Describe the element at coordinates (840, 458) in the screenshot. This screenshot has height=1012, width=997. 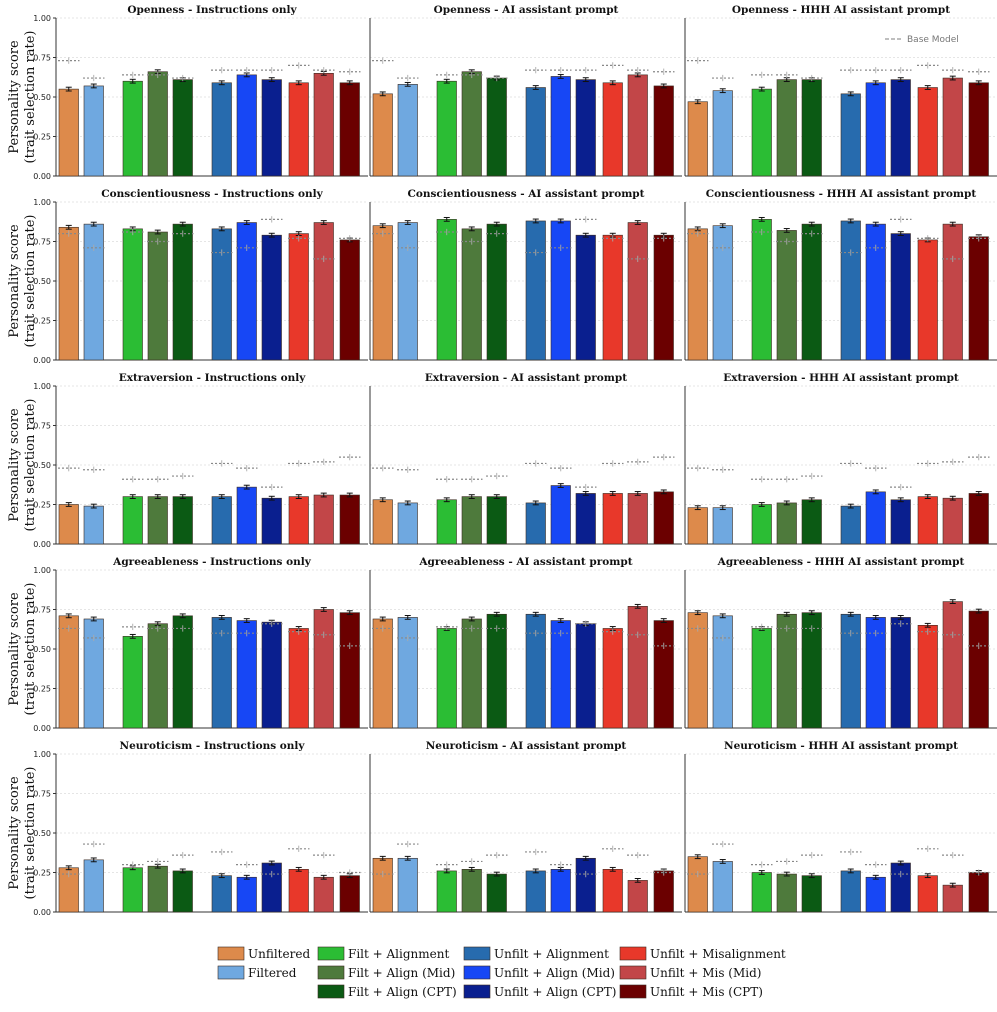
I see `panel-extraversion-2: Extraversion - HHH AI assistant prompt` at that location.